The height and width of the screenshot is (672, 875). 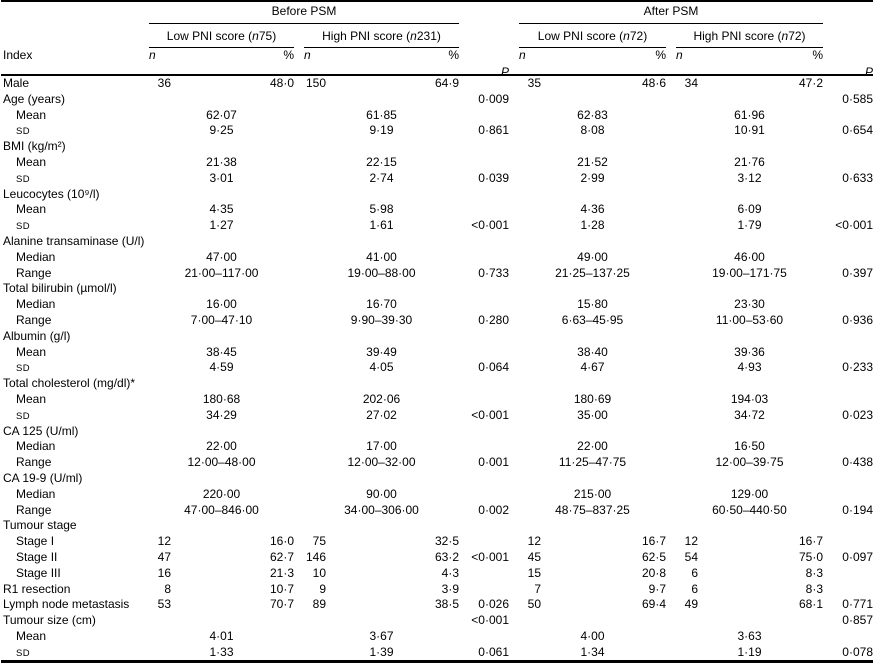 I want to click on row-label-cell: Range, so click(x=75, y=274).